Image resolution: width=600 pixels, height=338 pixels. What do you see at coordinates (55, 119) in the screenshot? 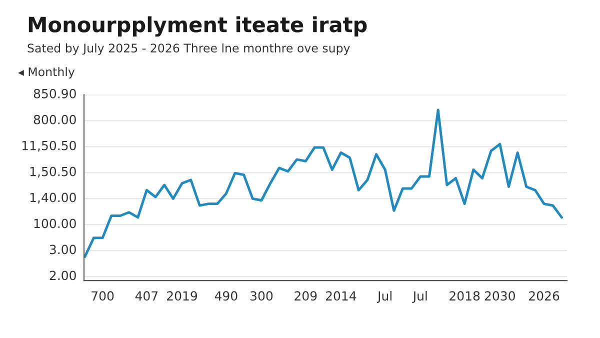
I see `text: 800.00` at bounding box center [55, 119].